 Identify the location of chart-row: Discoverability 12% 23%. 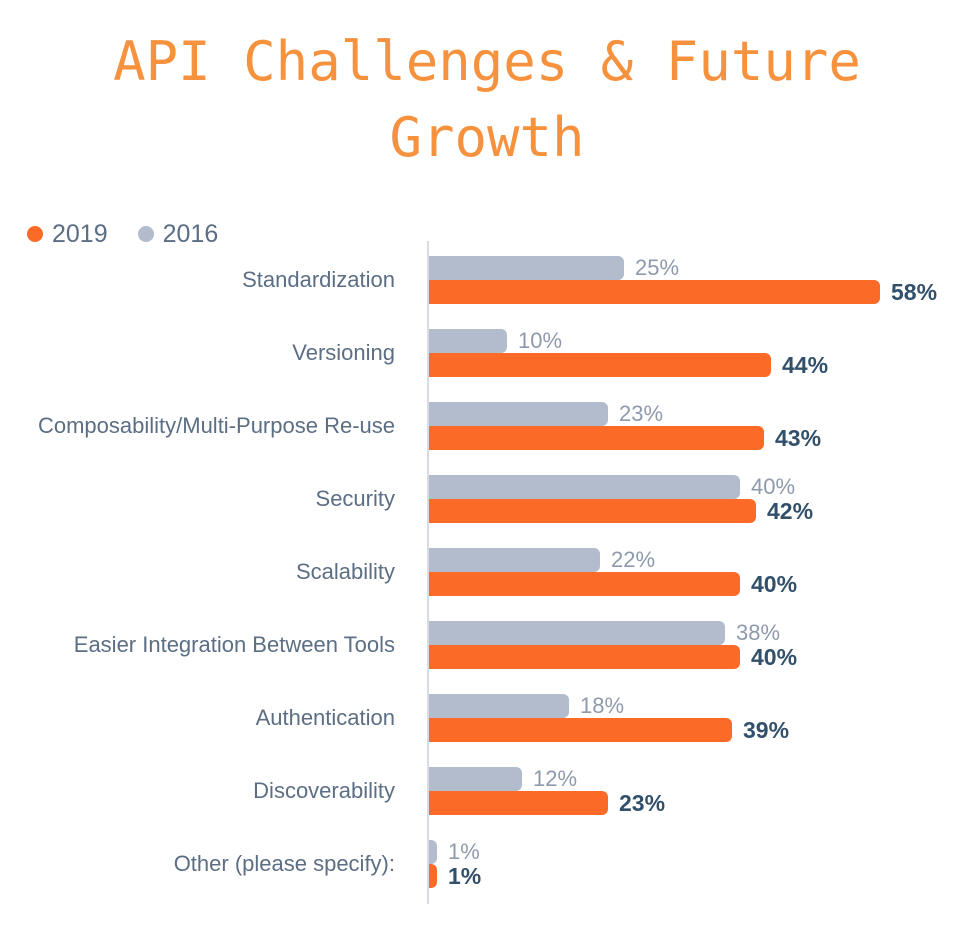
(487, 791).